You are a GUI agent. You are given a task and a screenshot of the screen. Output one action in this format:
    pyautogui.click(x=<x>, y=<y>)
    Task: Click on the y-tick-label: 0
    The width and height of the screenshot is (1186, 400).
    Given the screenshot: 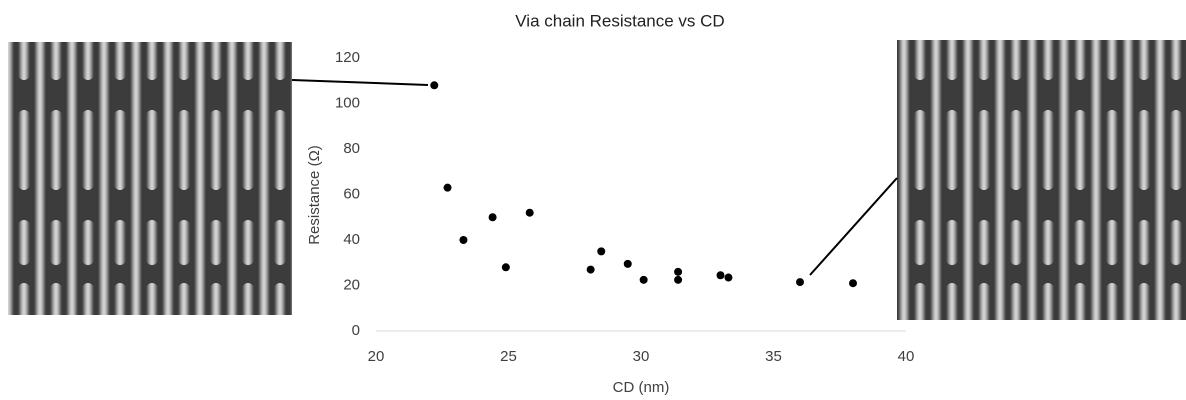 What is the action you would take?
    pyautogui.click(x=356, y=330)
    